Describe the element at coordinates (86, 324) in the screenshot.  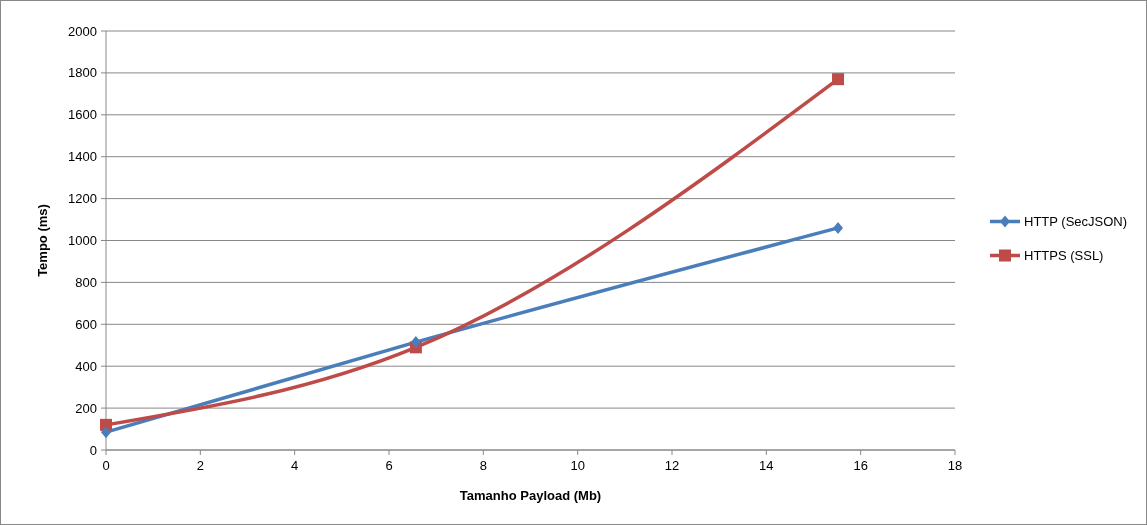
I see `y-tick-label: 600` at that location.